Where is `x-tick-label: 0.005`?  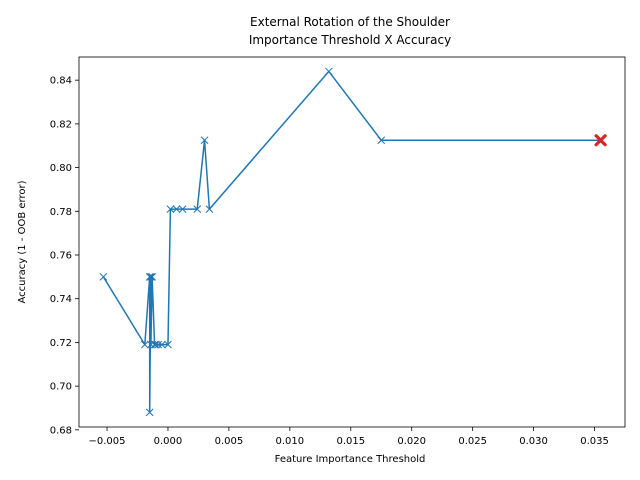
x-tick-label: 0.005 is located at coordinates (229, 441).